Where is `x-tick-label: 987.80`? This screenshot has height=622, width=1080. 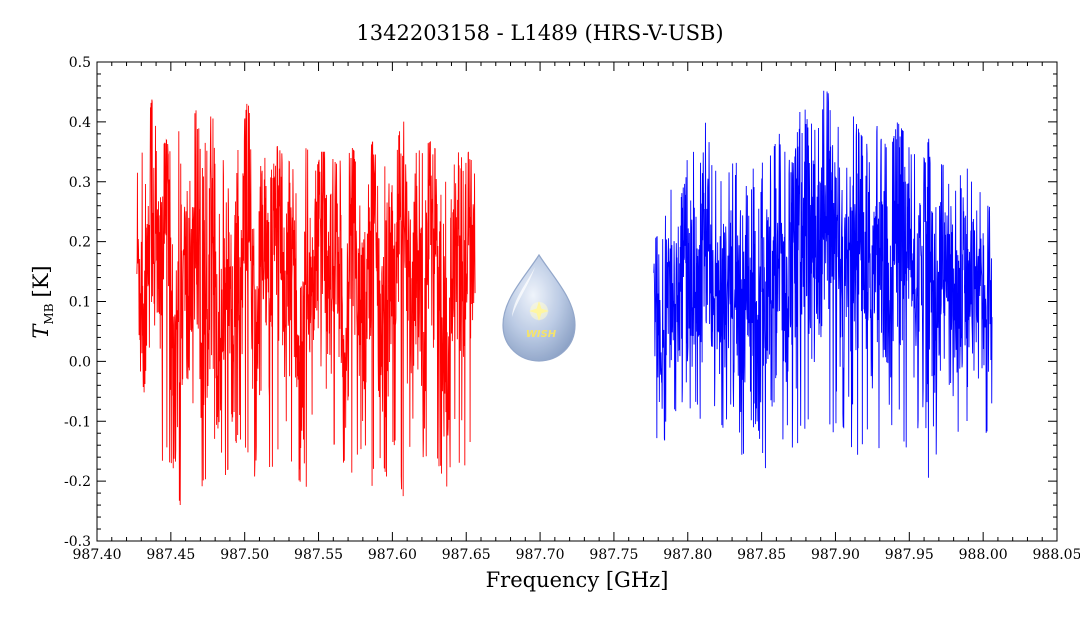 x-tick-label: 987.80 is located at coordinates (687, 555).